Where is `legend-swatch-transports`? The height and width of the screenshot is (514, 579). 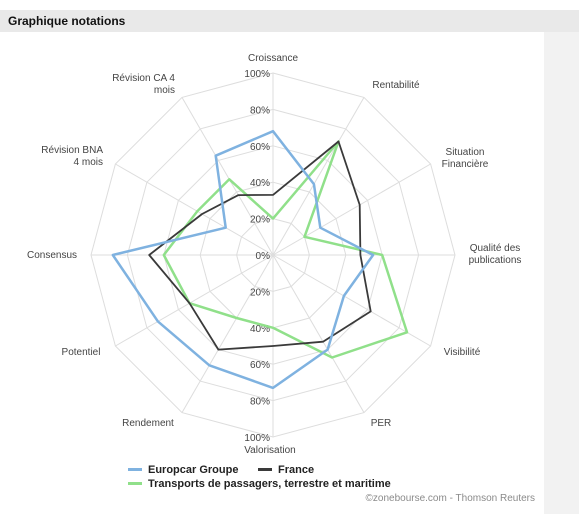
legend-swatch-transports is located at coordinates (135, 483).